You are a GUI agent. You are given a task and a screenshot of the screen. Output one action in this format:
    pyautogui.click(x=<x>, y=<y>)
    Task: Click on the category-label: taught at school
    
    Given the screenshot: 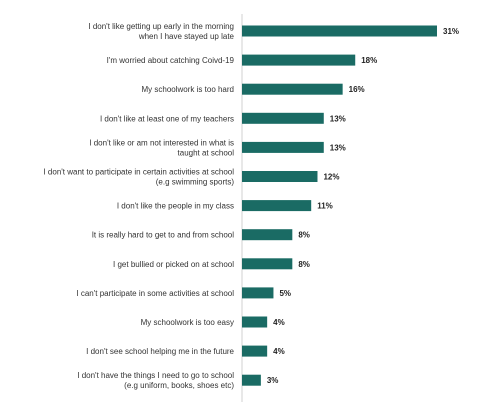 What is the action you would take?
    pyautogui.click(x=206, y=152)
    